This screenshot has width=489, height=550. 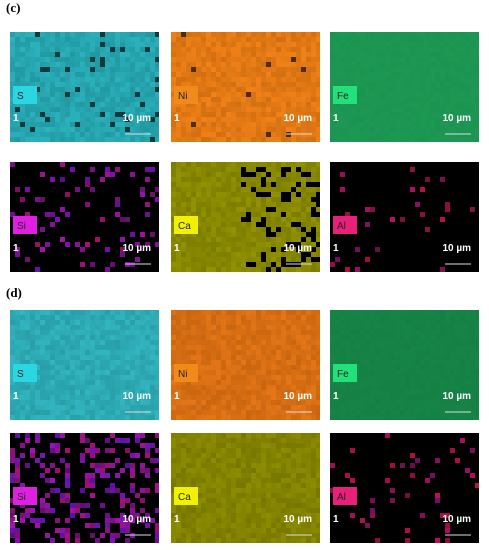 What do you see at coordinates (20, 96) in the screenshot?
I see `element-label: S` at bounding box center [20, 96].